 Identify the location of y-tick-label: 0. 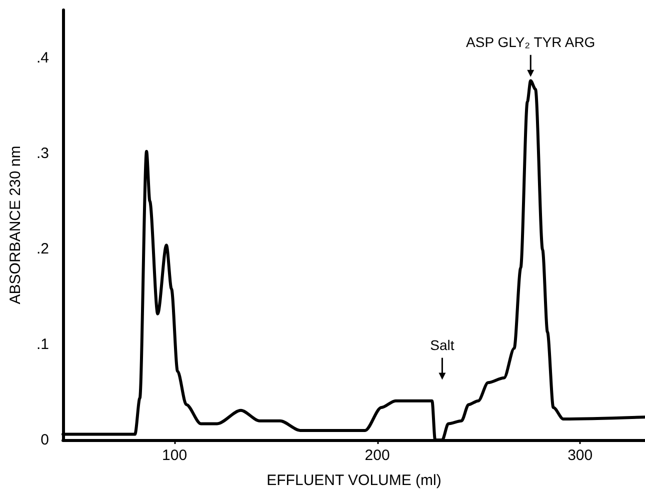
(44, 440).